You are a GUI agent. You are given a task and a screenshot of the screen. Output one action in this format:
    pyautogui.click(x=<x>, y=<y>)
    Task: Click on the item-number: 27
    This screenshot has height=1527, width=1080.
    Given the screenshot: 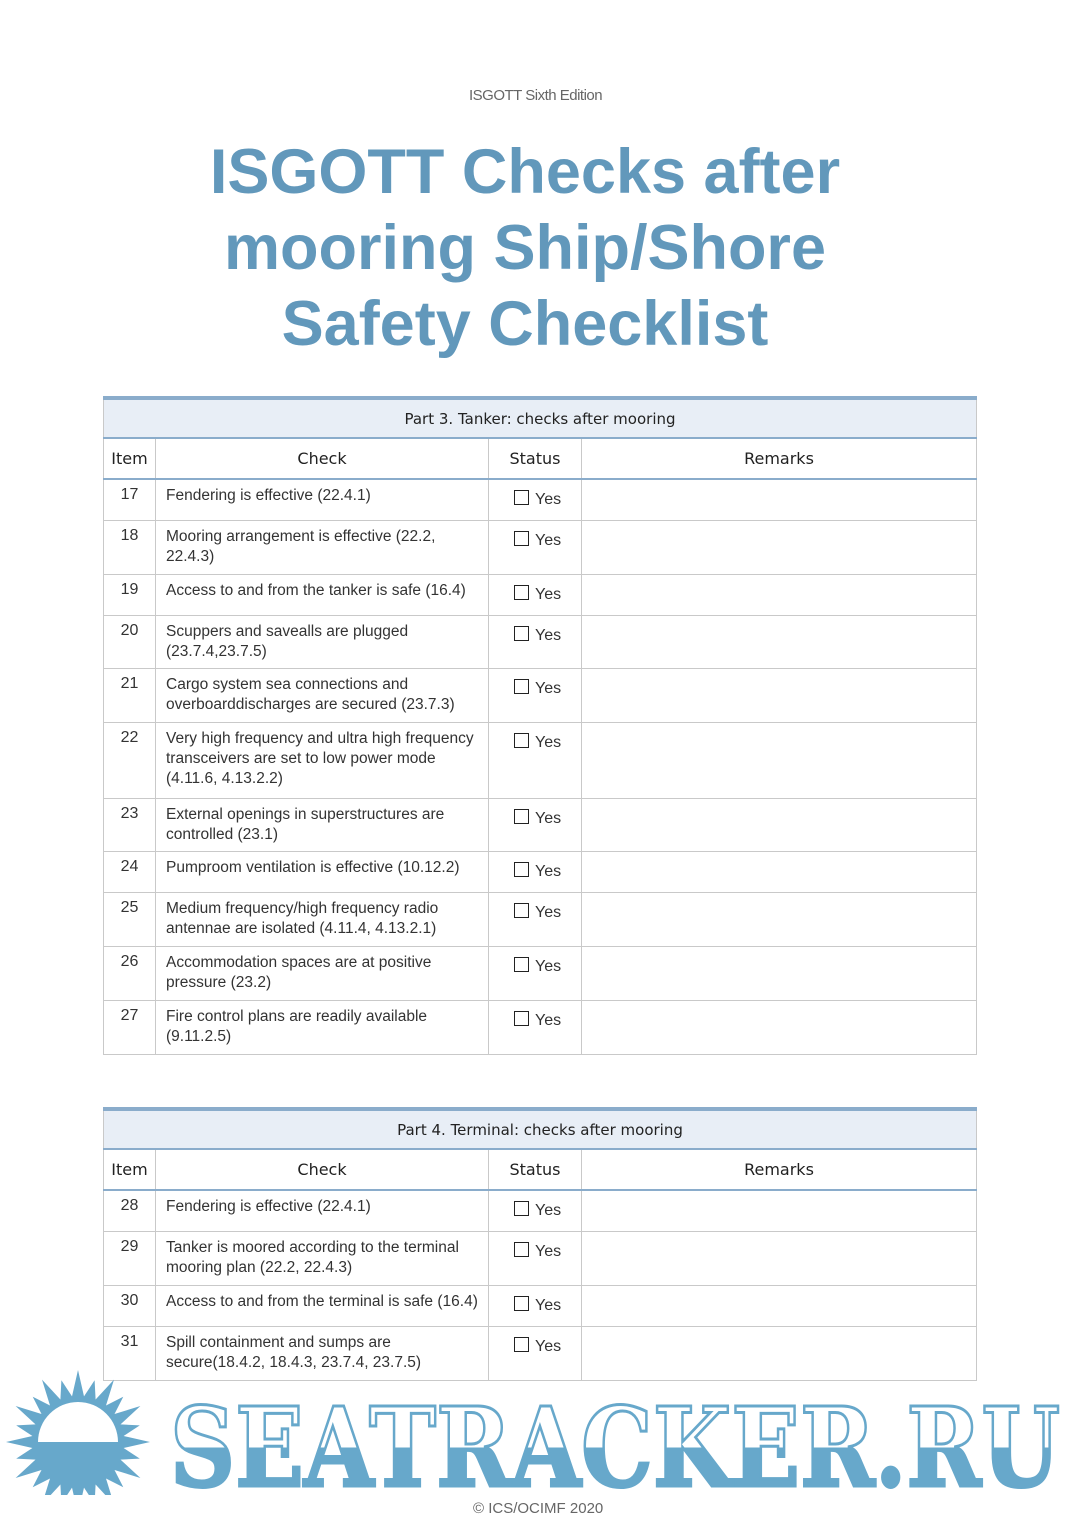 What is the action you would take?
    pyautogui.click(x=129, y=1027)
    